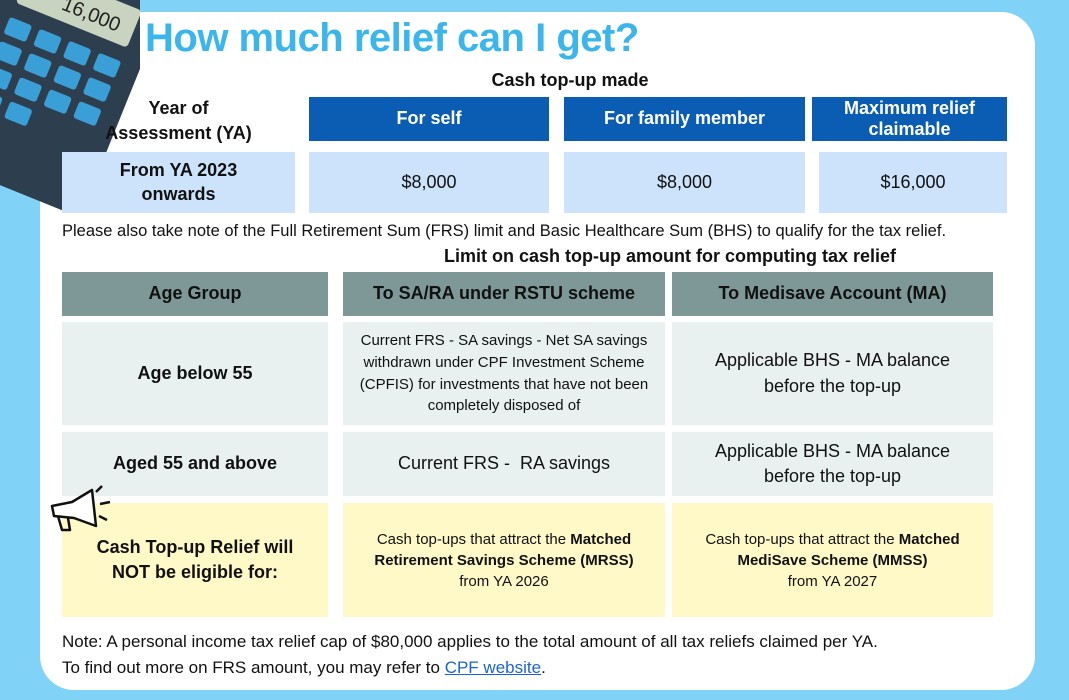  Describe the element at coordinates (493, 667) in the screenshot. I see `cpf-link: CPF website` at that location.